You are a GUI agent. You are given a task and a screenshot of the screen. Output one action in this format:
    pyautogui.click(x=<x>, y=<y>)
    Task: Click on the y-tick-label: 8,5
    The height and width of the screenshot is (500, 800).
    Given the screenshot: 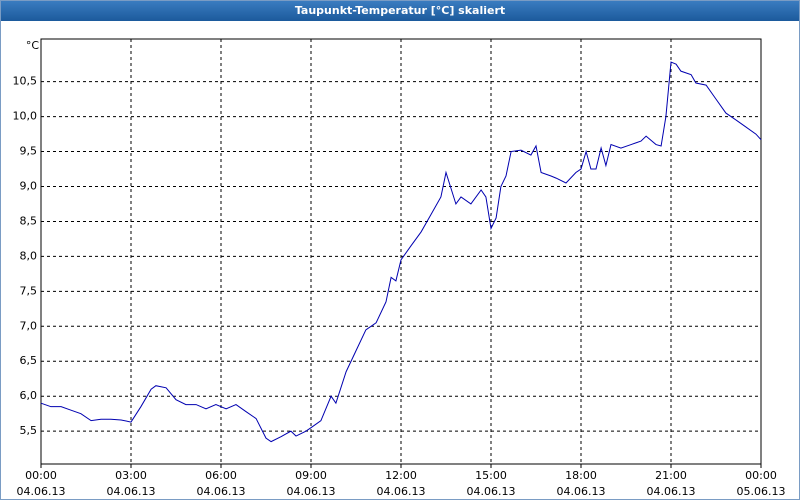 What is the action you would take?
    pyautogui.click(x=29, y=220)
    